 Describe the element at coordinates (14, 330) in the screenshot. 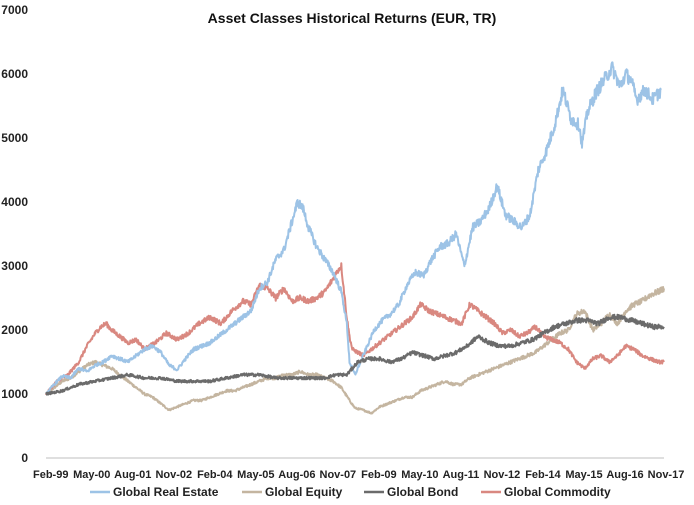

I see `y-tick-label: 2000` at that location.